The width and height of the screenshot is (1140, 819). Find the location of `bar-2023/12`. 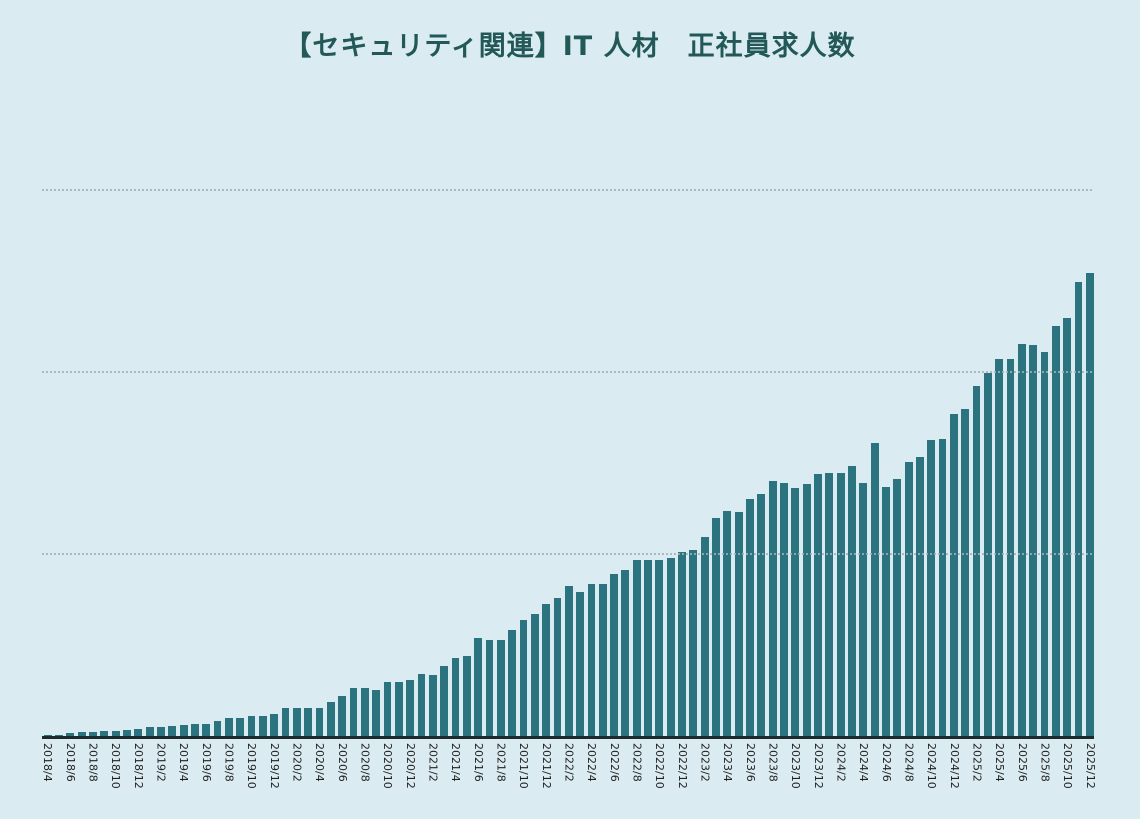

bar-2023/12 is located at coordinates (818, 605).